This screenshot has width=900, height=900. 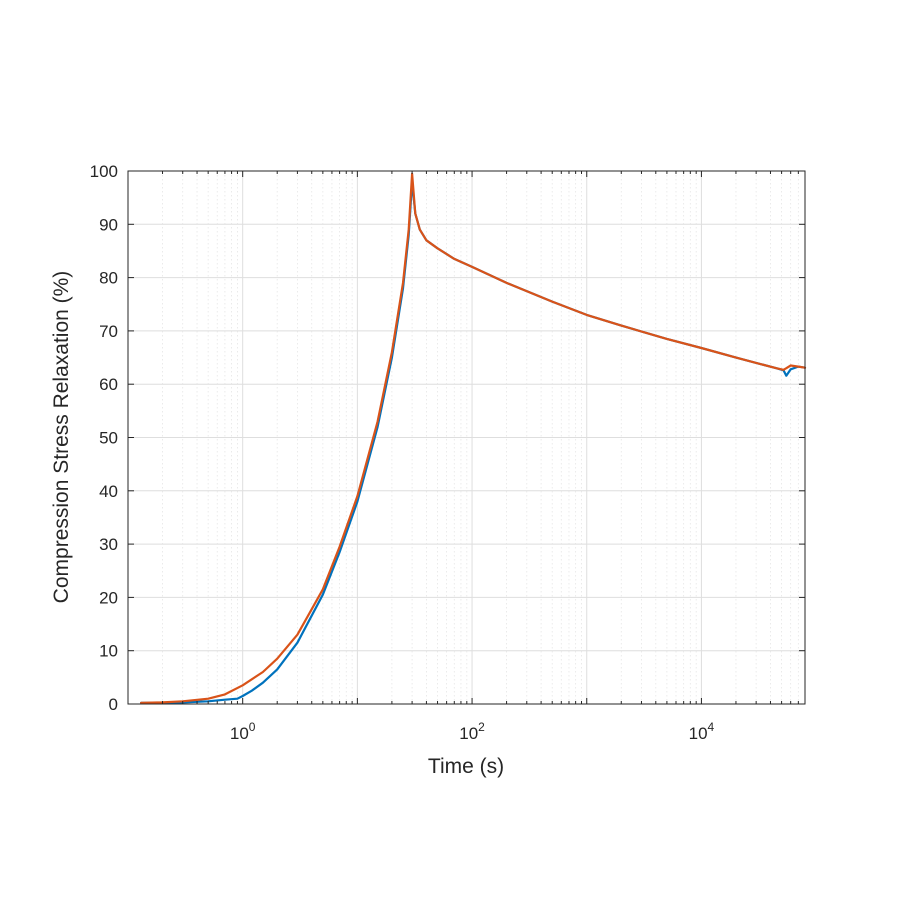 I want to click on y-tick-label: 60, so click(x=108, y=384).